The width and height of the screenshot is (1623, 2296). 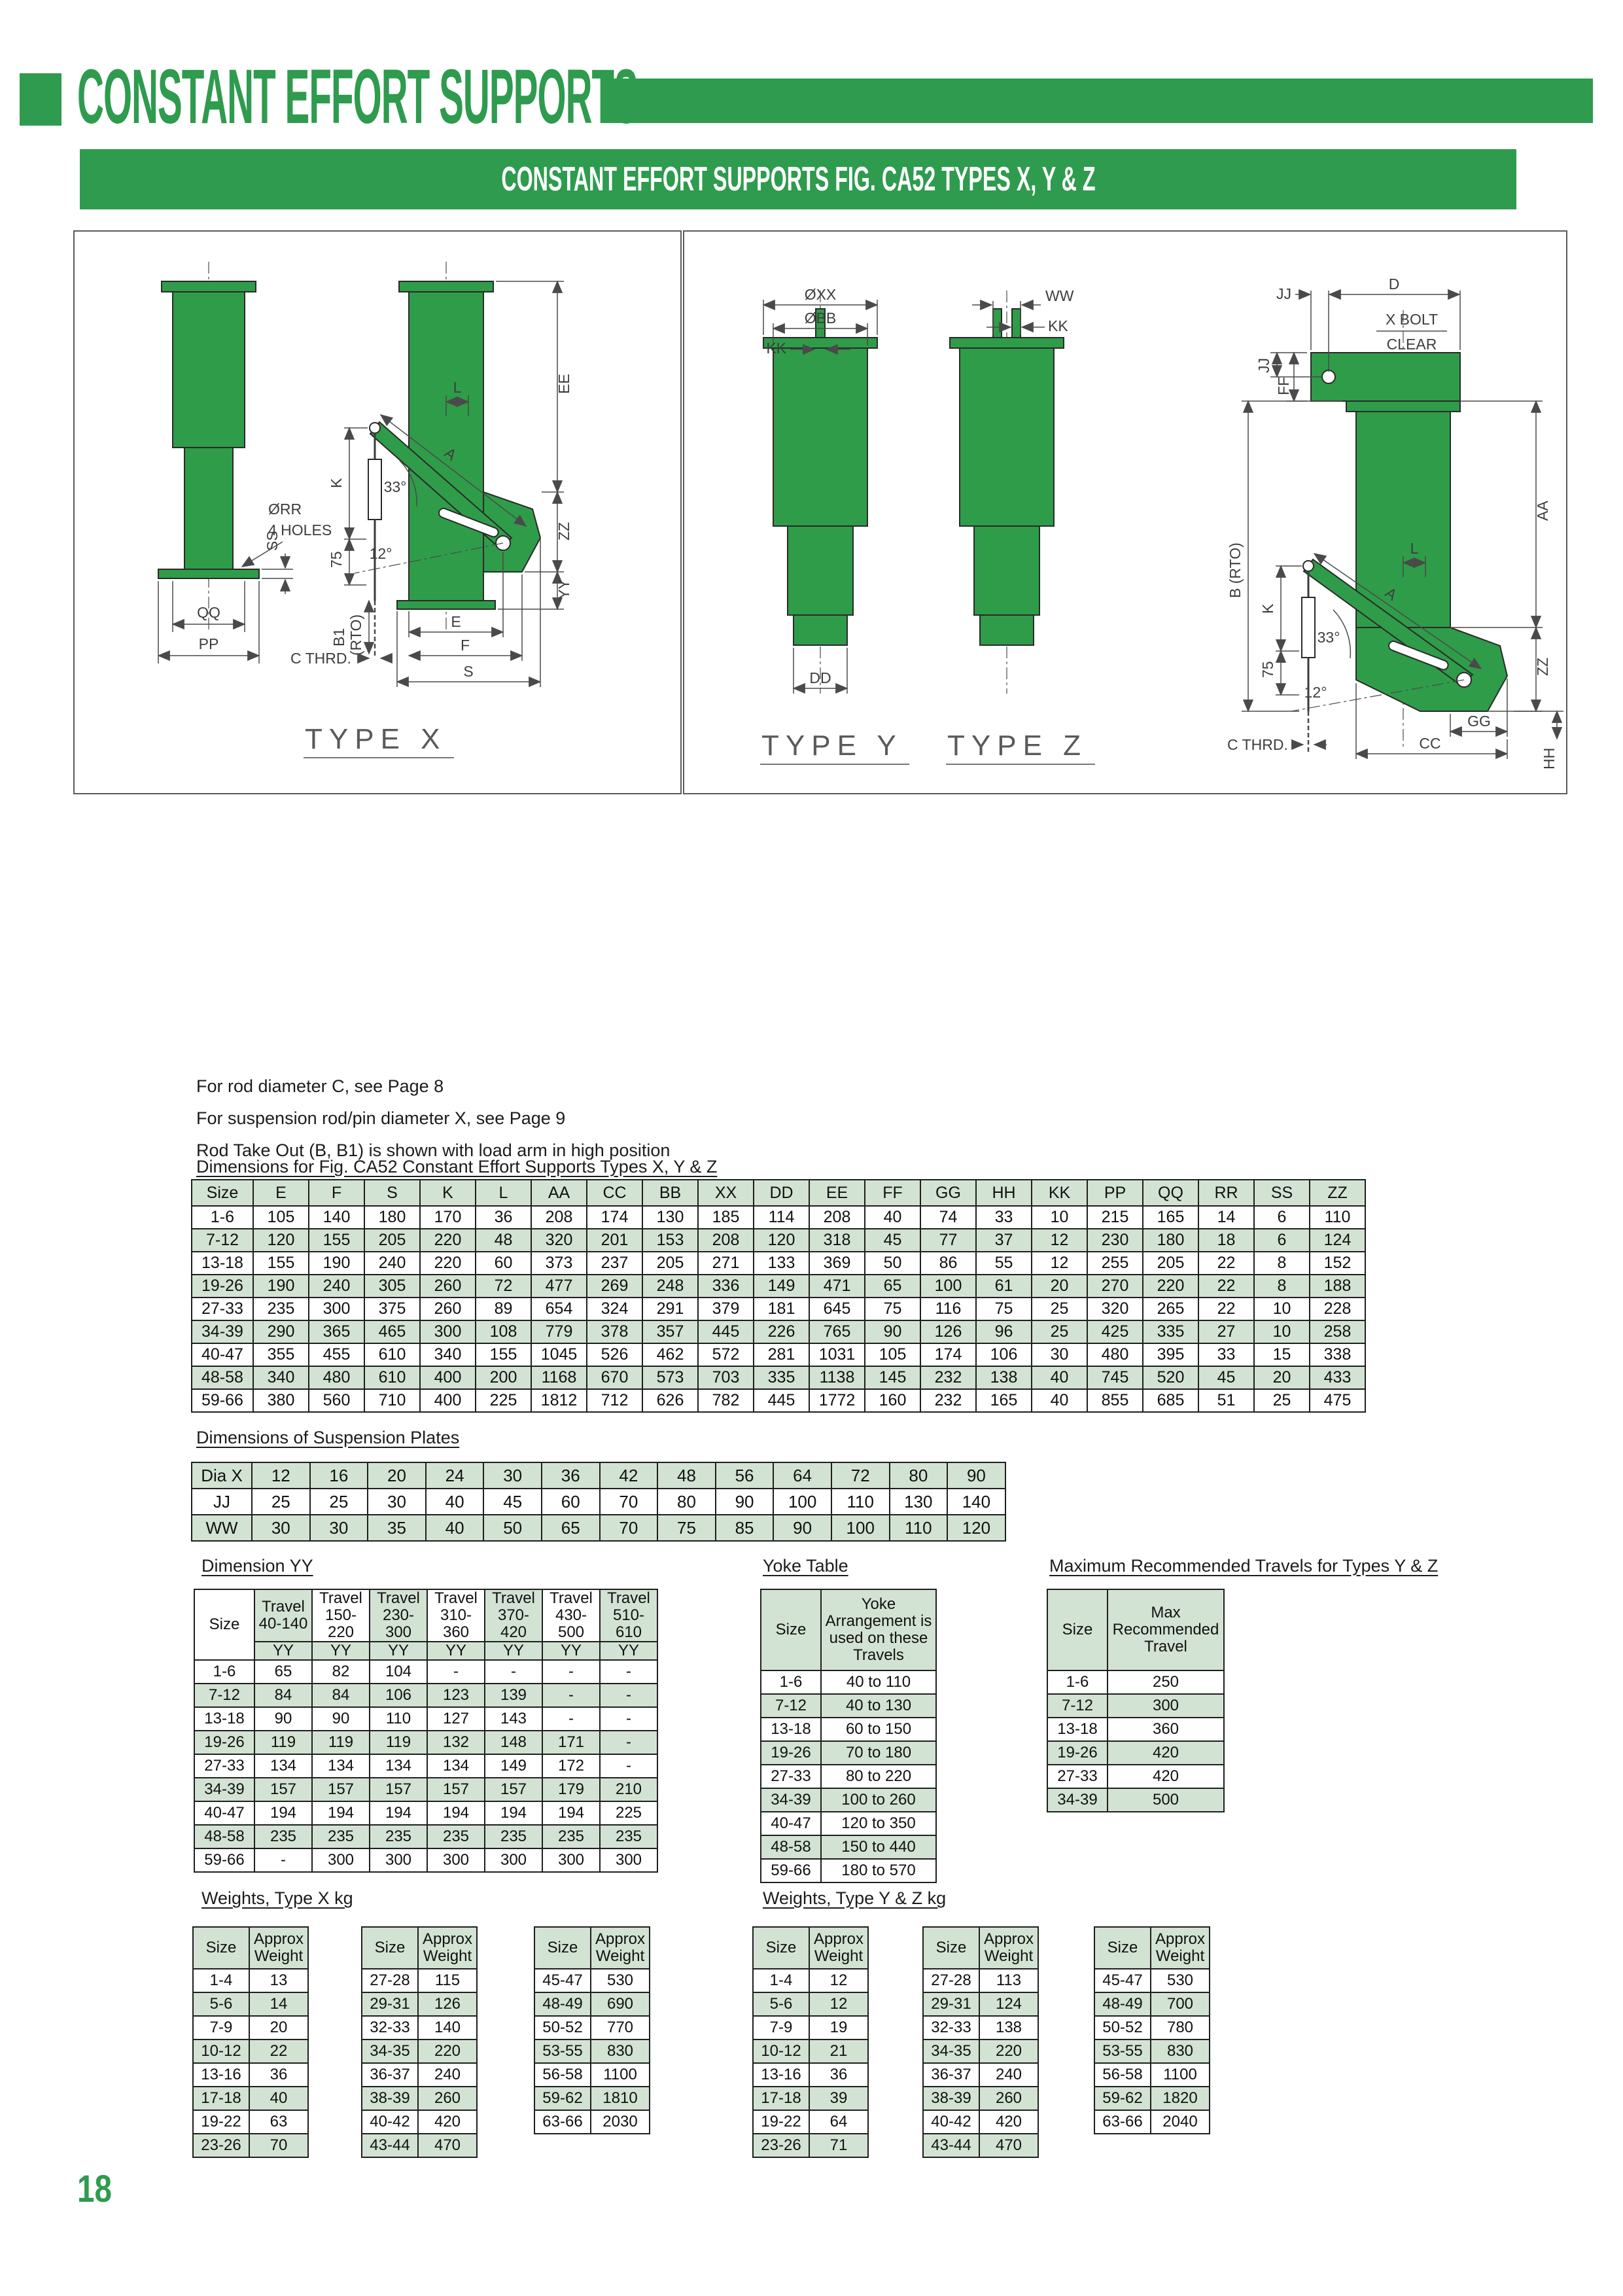 I want to click on table-row: 1-4 12, so click(x=810, y=1981).